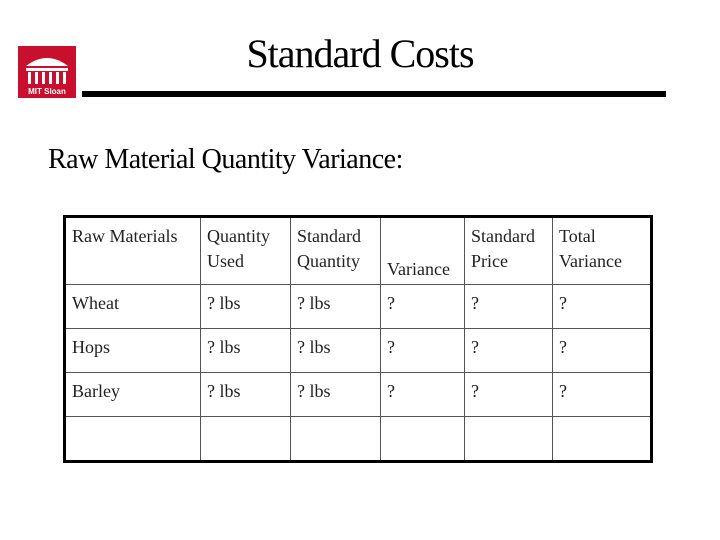 The height and width of the screenshot is (540, 720). I want to click on column-header: Variance, so click(422, 250).